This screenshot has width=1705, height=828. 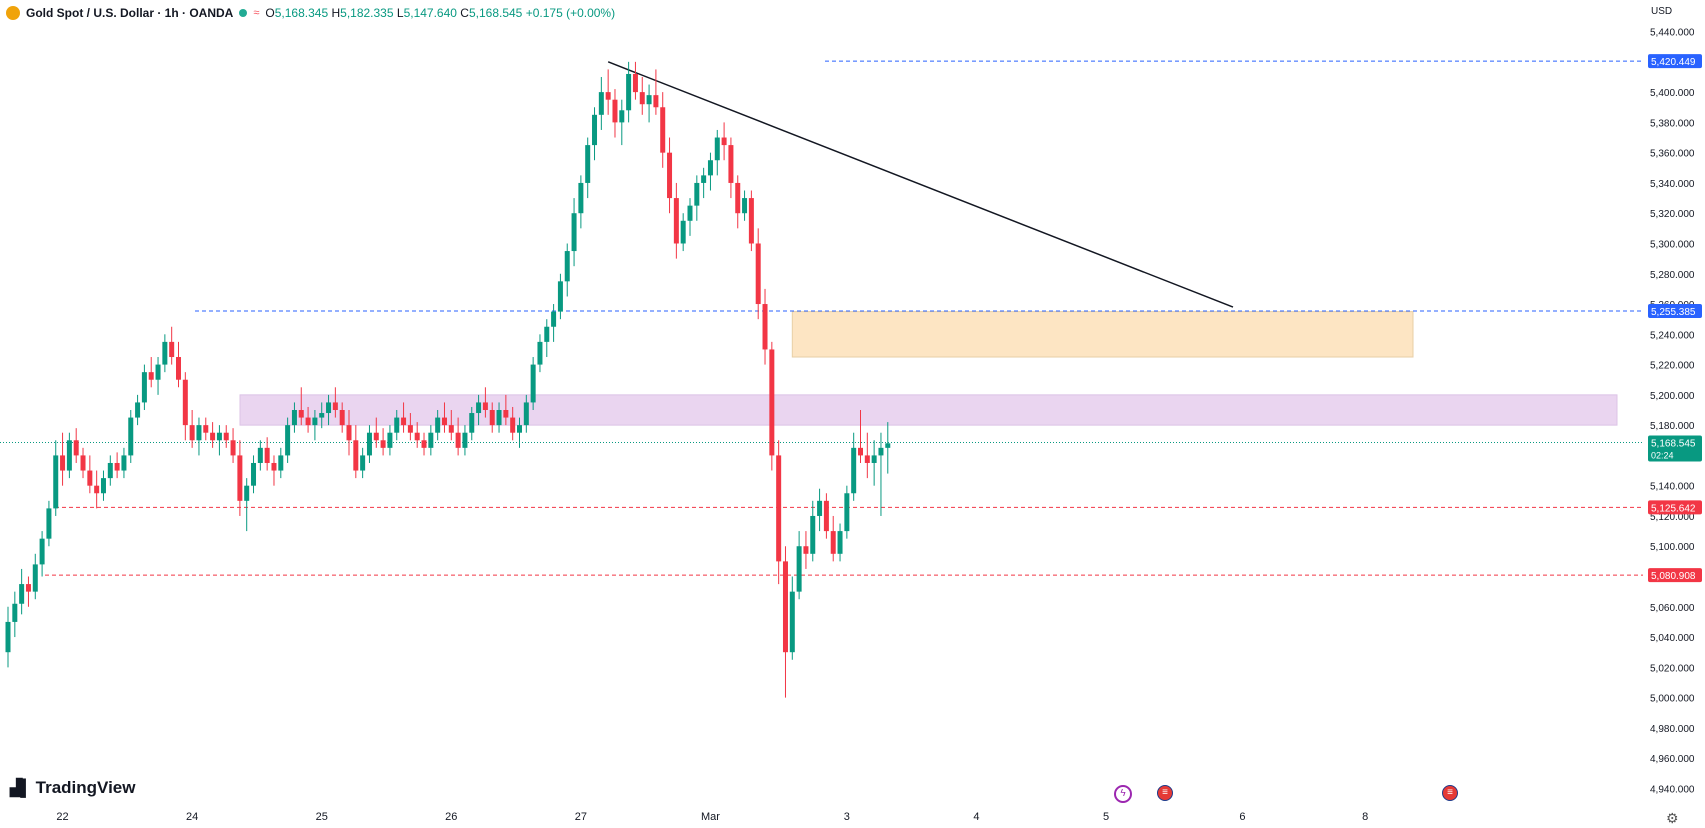 What do you see at coordinates (1673, 508) in the screenshot?
I see `level-price-label: 5,125.642` at bounding box center [1673, 508].